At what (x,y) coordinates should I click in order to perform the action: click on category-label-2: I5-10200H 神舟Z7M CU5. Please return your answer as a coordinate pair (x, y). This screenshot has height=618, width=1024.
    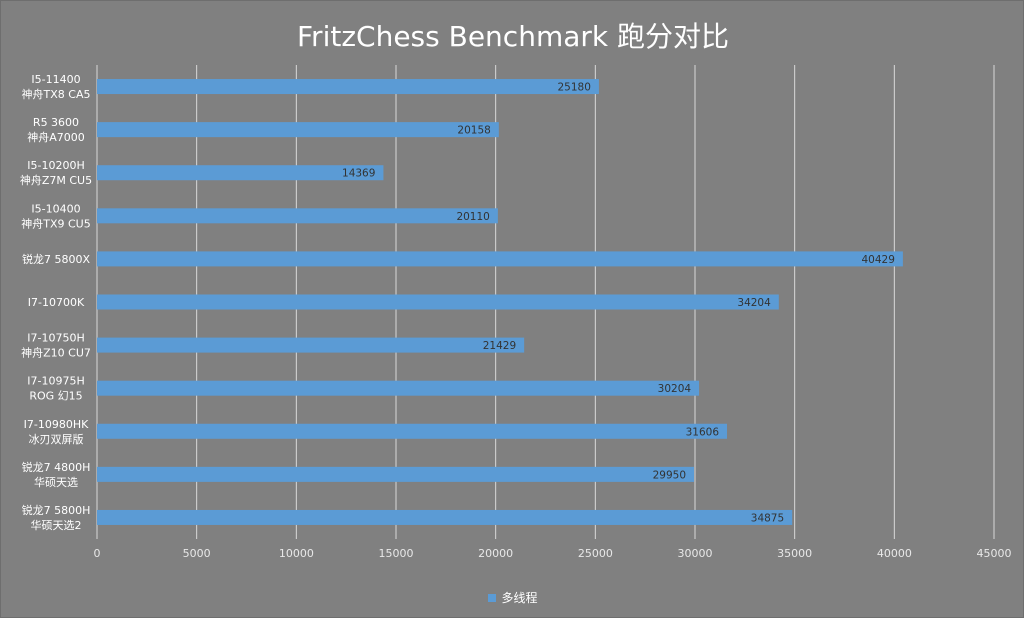
    Looking at the image, I should click on (56, 173).